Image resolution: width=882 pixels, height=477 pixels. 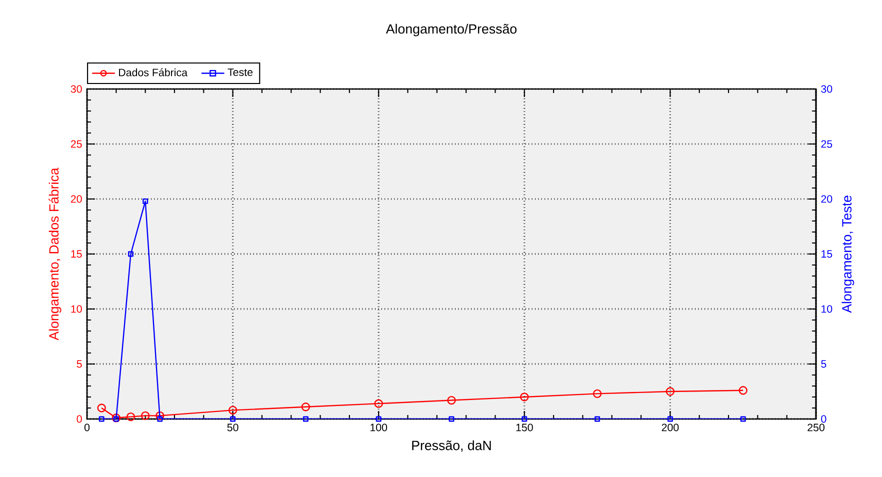 I want to click on x-axis-title: Pressão, daN, so click(x=451, y=446).